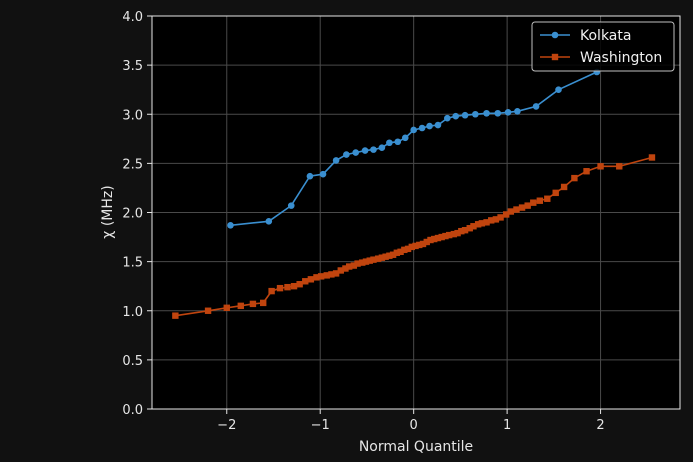  What do you see at coordinates (132, 312) in the screenshot?
I see `y-tick-label: 1.0` at bounding box center [132, 312].